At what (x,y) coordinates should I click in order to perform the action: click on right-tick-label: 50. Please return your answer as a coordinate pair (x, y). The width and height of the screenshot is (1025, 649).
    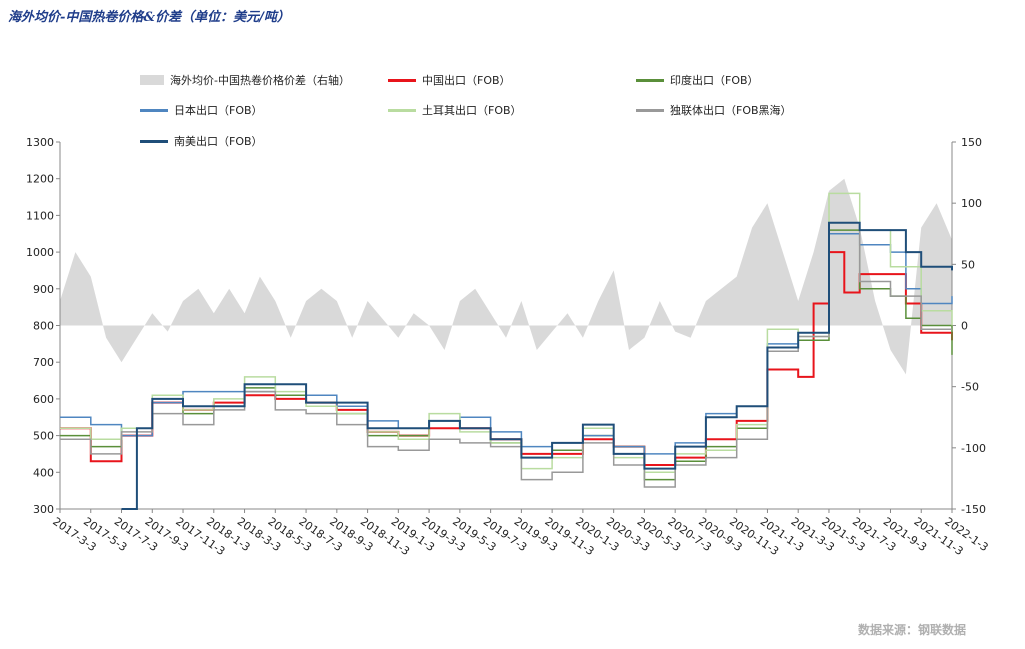
    Looking at the image, I should click on (968, 264).